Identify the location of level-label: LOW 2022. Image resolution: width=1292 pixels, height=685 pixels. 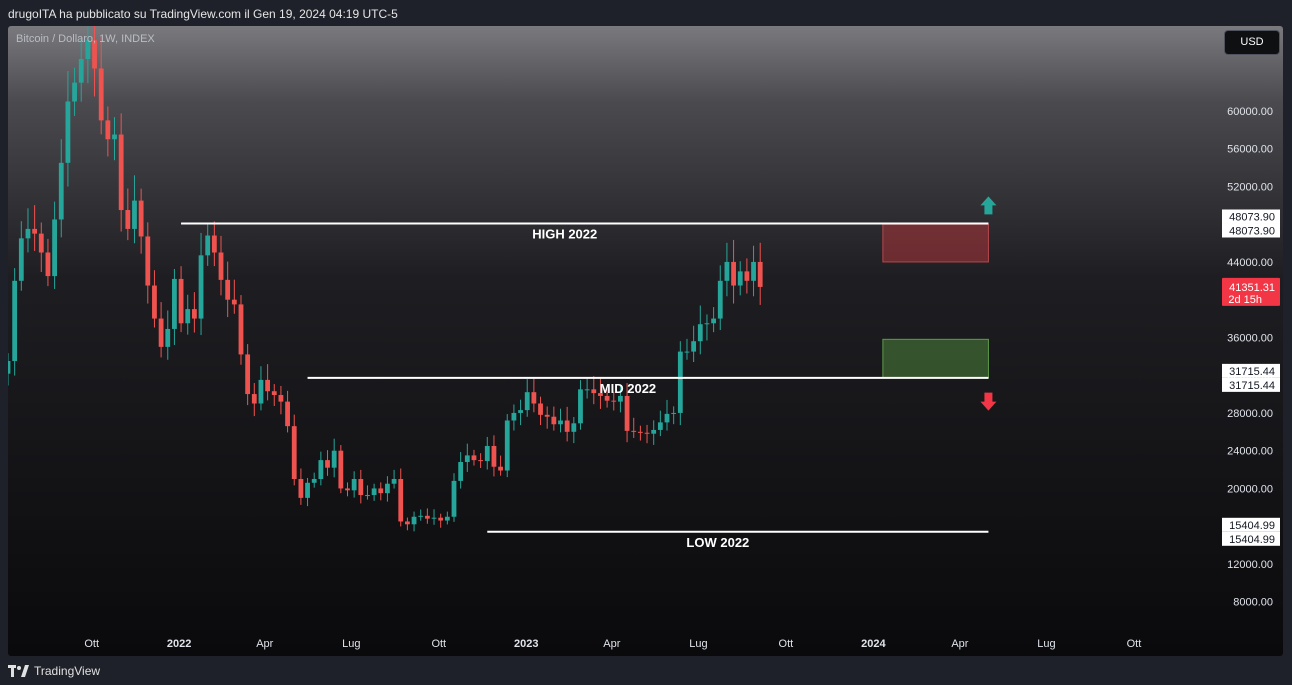
(717, 542).